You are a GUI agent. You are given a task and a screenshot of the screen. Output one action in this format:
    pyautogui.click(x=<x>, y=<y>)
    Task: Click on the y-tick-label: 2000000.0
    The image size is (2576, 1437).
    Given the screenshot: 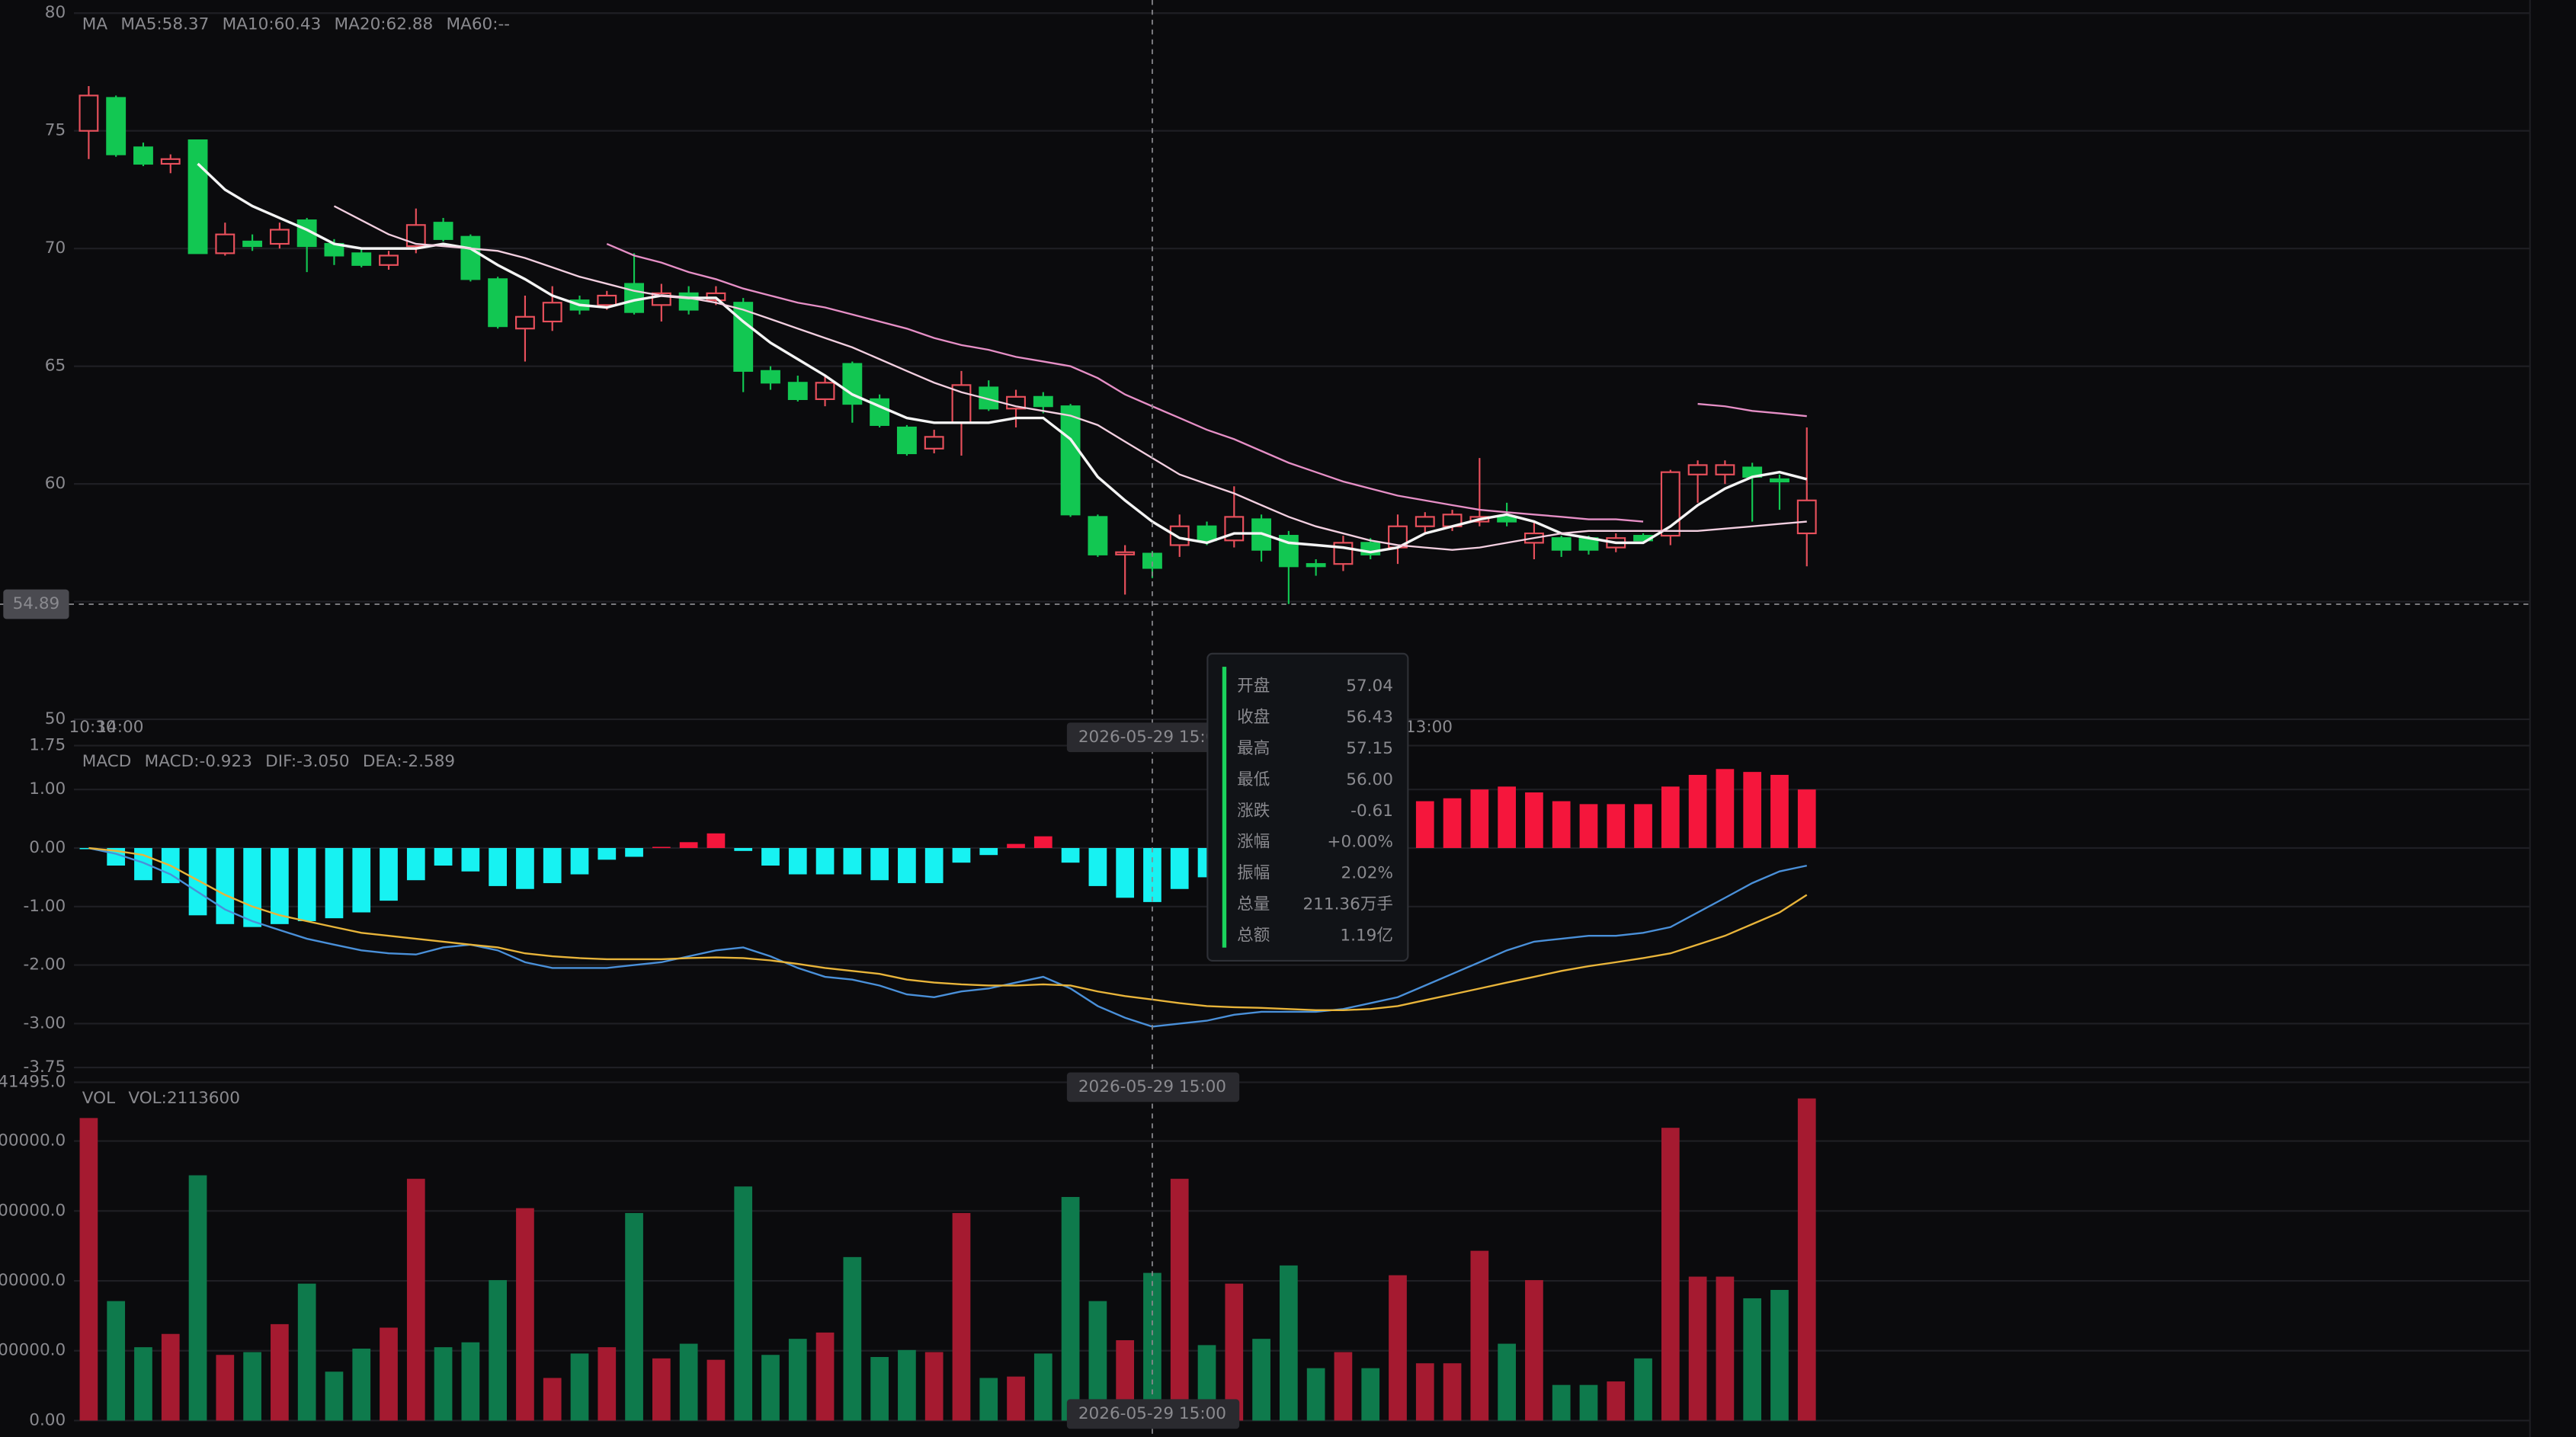 What is the action you would take?
    pyautogui.click(x=33, y=1280)
    